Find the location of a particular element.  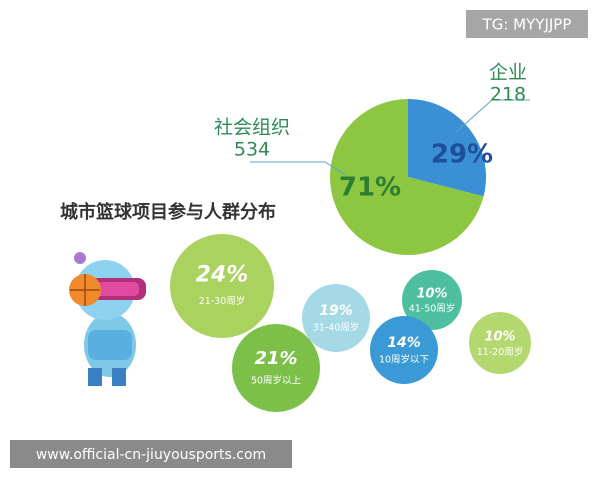

pie-name: 社会组织 is located at coordinates (252, 128).